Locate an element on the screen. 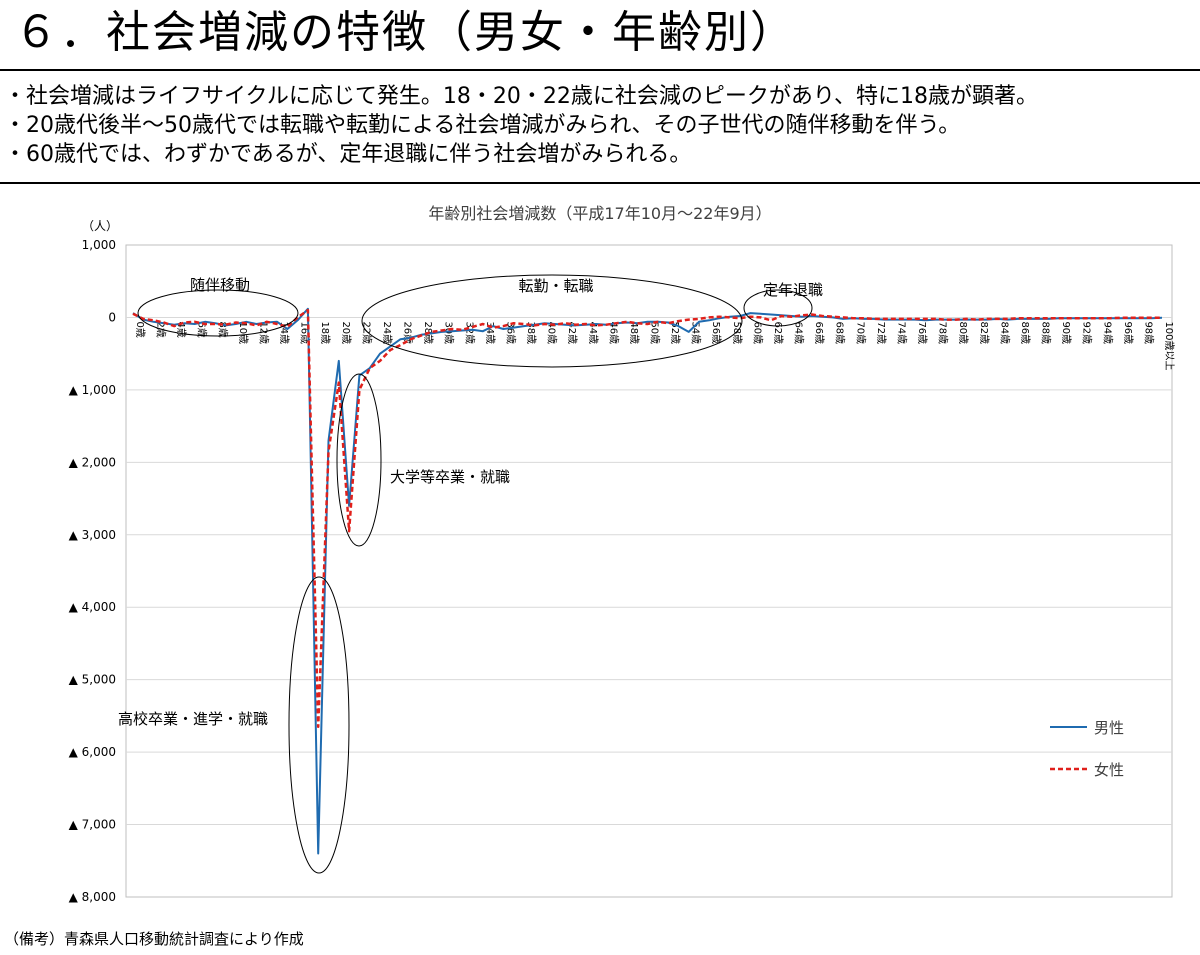 This screenshot has height=955, width=1200. x-tick-label: 38歳 is located at coordinates (531, 332).